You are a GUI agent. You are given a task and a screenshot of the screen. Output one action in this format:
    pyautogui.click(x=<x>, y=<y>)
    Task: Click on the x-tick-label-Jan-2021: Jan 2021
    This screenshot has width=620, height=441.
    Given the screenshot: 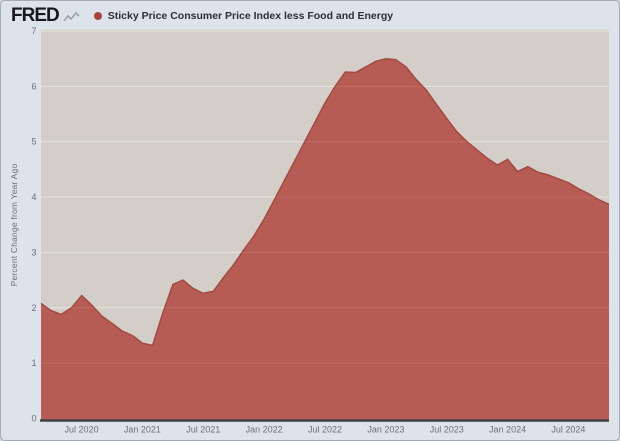 What is the action you would take?
    pyautogui.click(x=142, y=430)
    